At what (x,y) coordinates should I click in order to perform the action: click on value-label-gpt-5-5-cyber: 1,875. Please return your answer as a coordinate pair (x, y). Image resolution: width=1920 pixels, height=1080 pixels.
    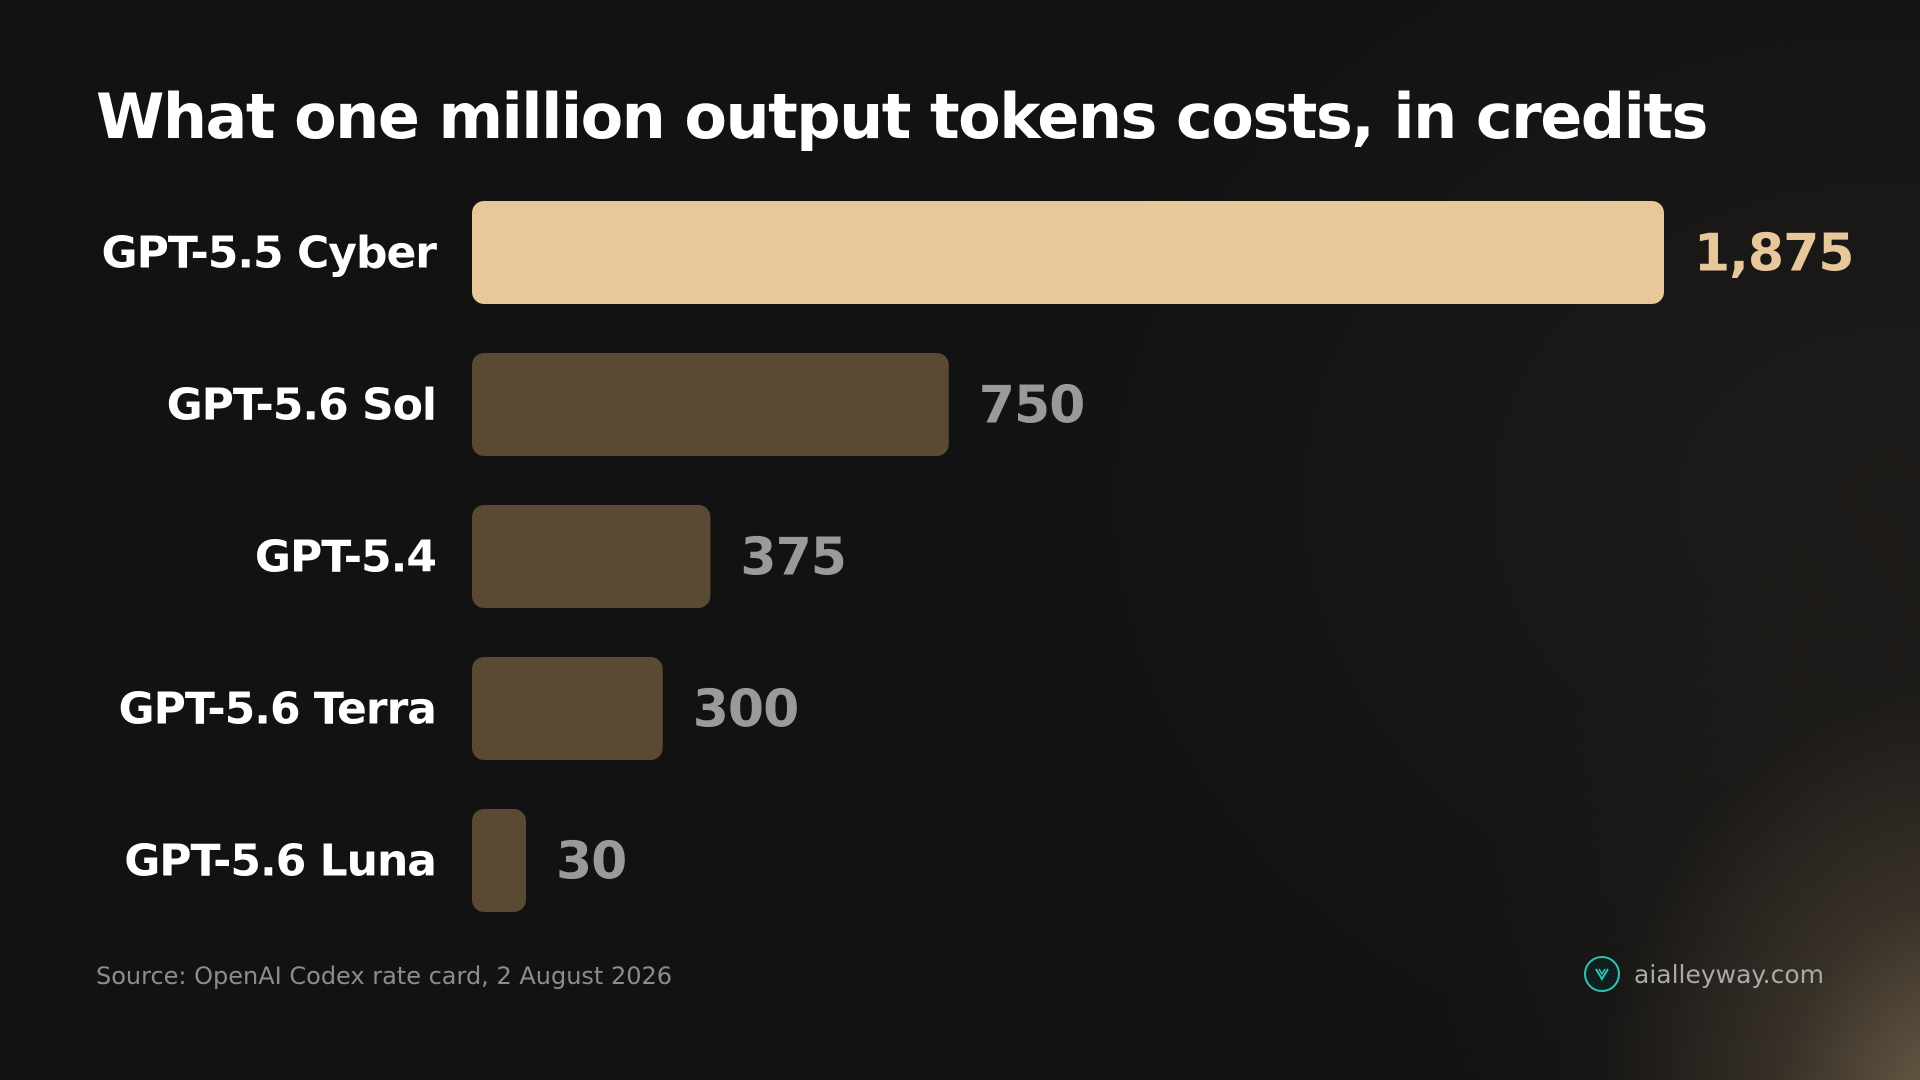
    Looking at the image, I should click on (1773, 254).